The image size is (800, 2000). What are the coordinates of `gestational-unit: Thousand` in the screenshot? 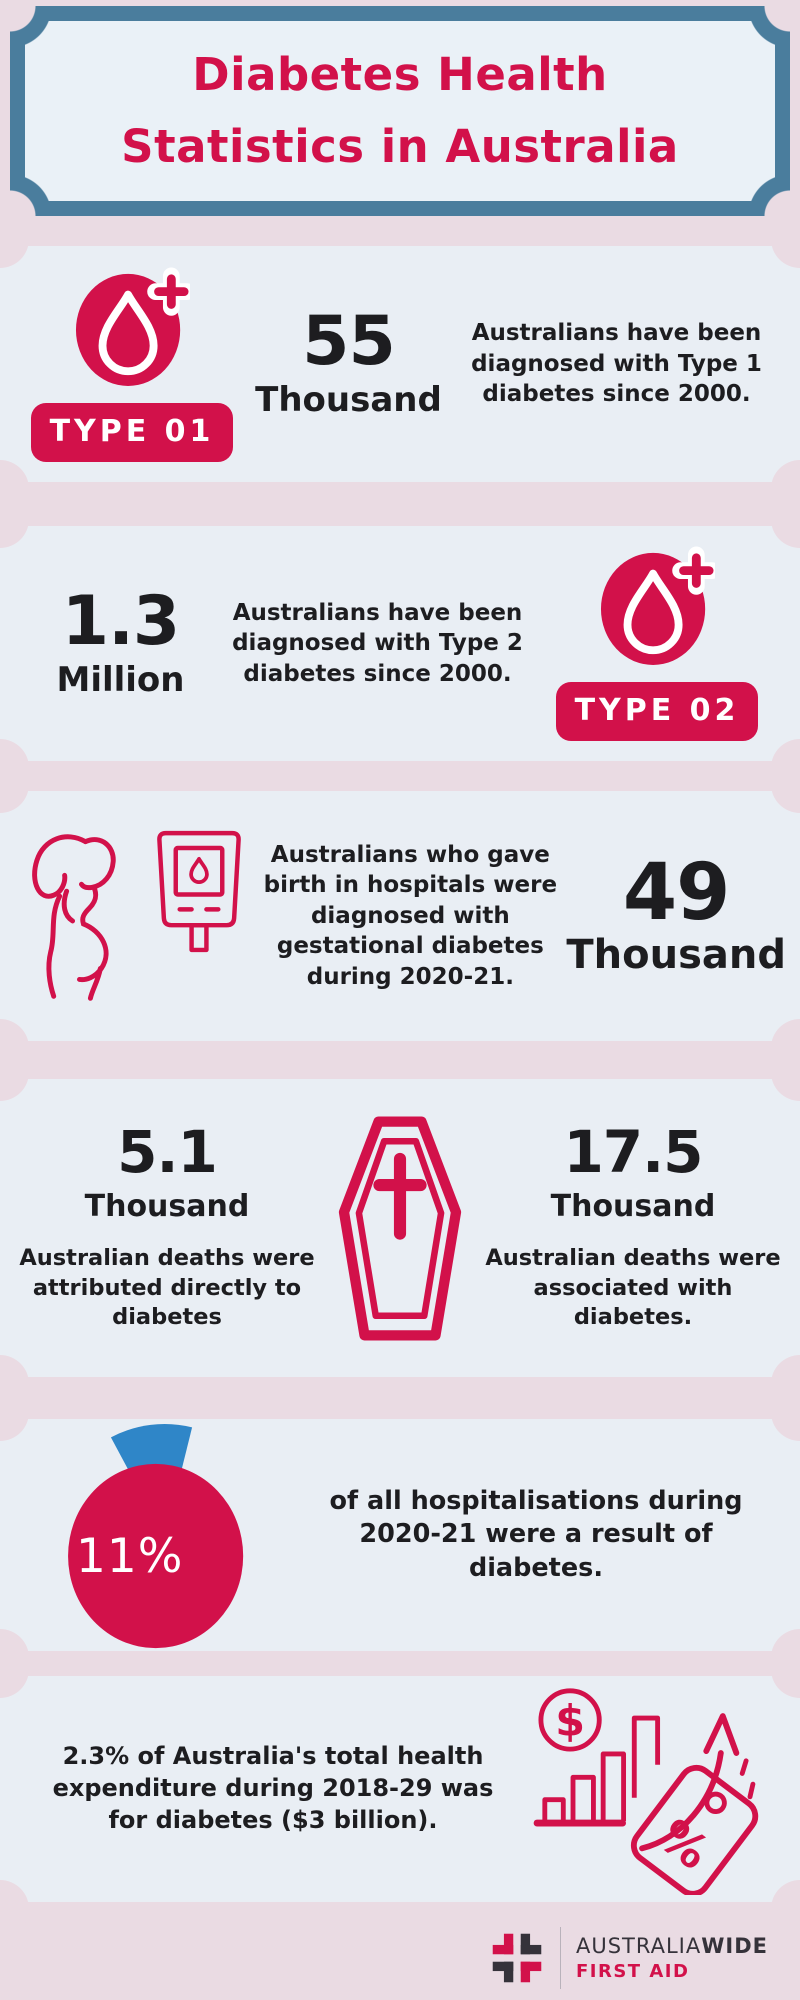 It's located at (676, 955).